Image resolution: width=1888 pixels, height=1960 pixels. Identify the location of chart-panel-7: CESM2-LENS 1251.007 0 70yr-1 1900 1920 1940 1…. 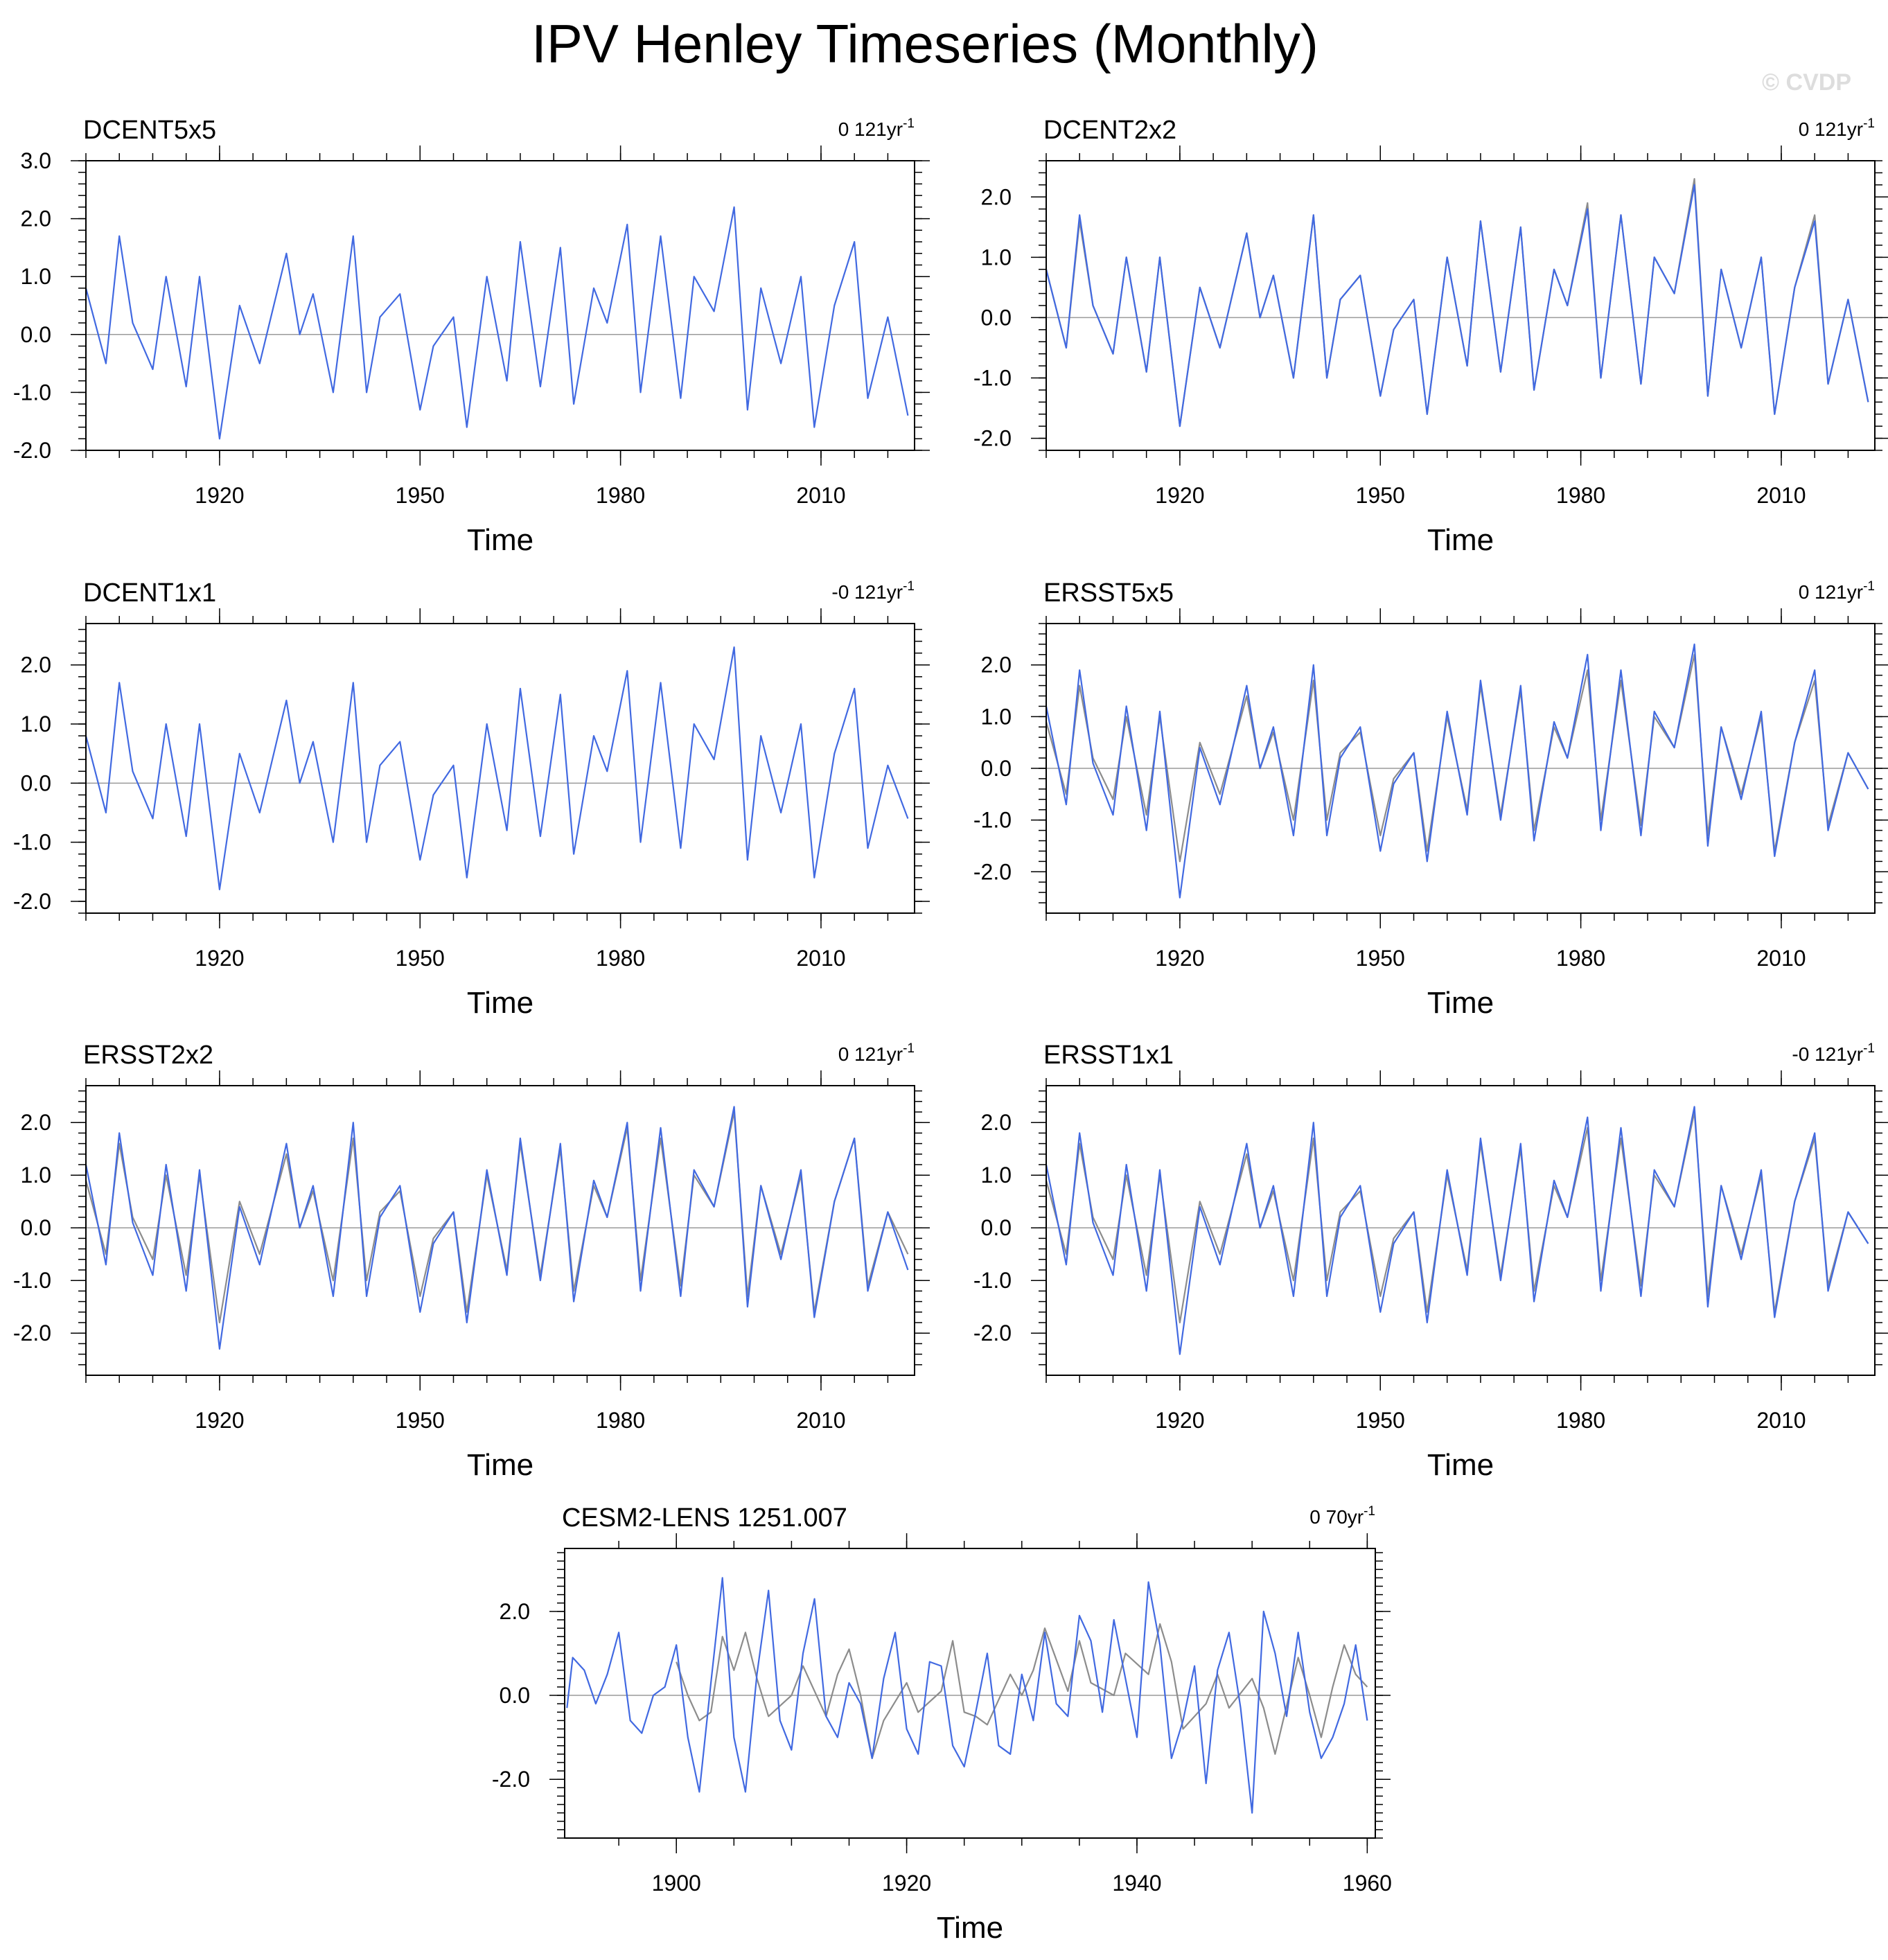
(942, 1724).